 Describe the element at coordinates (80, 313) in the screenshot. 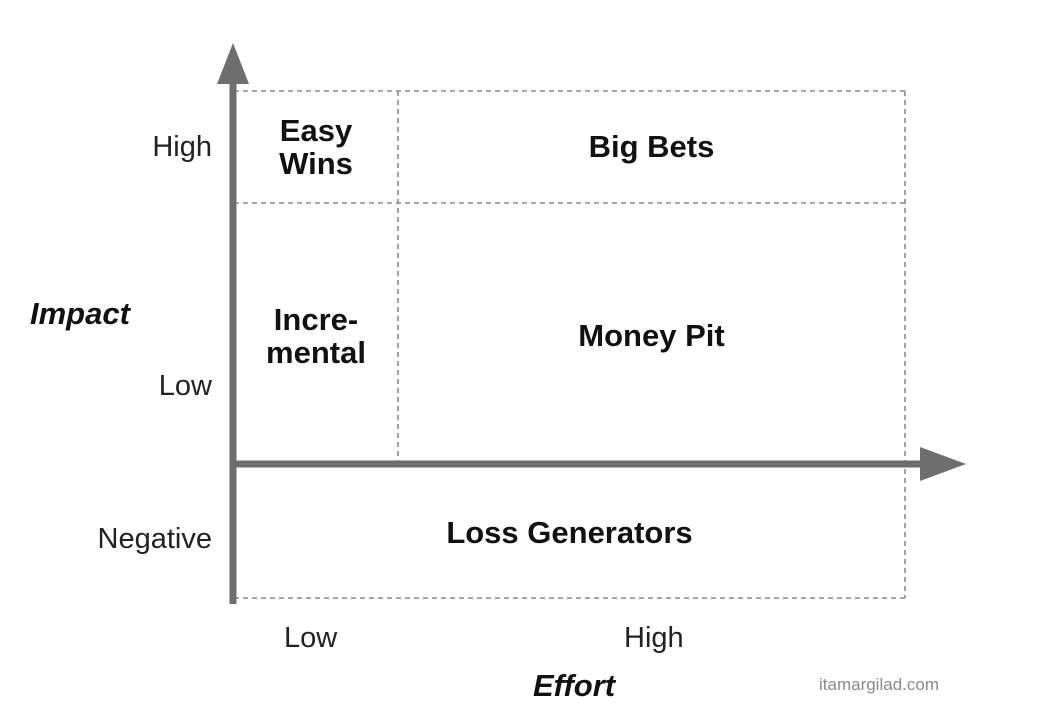

I see `y-axis-title: Impact` at that location.